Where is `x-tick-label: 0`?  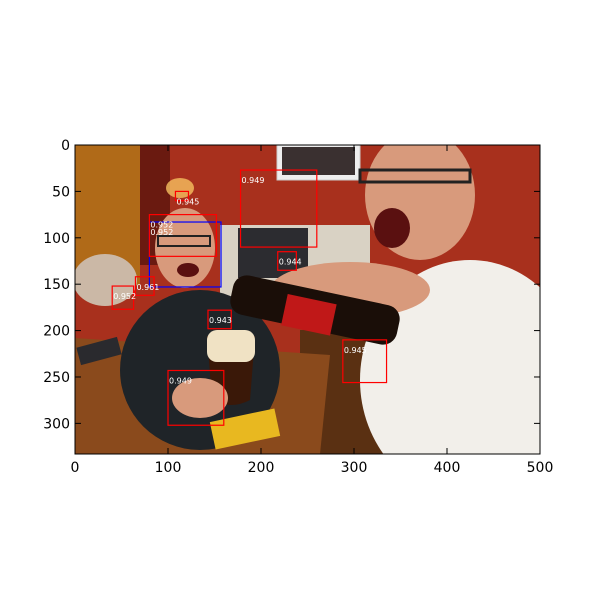 x-tick-label: 0 is located at coordinates (75, 468).